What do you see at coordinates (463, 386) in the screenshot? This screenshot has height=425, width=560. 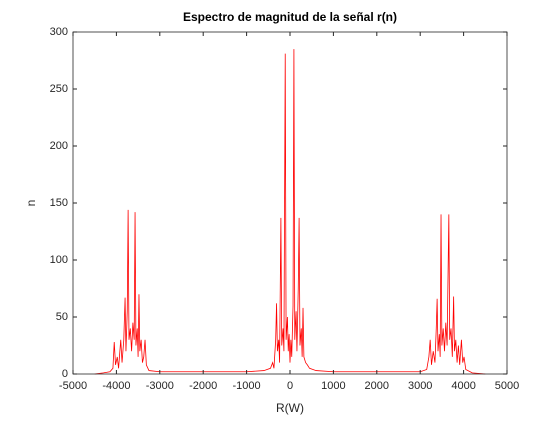 I see `x-tick-label: 4000` at bounding box center [463, 386].